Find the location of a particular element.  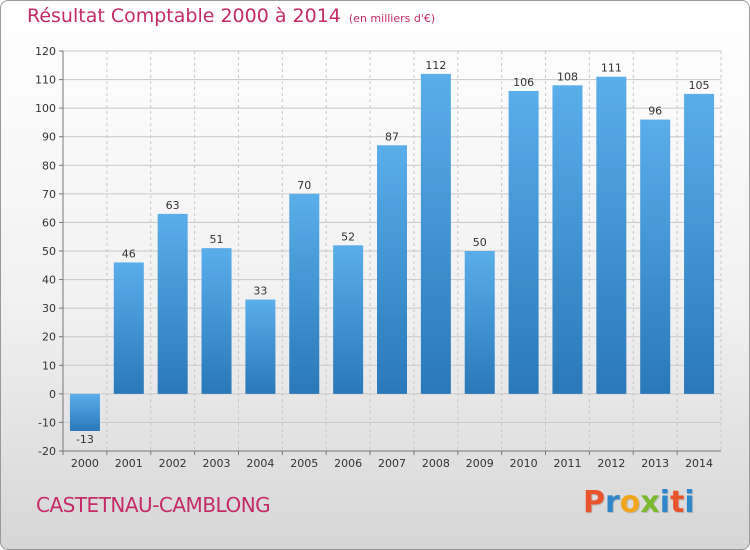

y-tick-label: 20 is located at coordinates (49, 337).